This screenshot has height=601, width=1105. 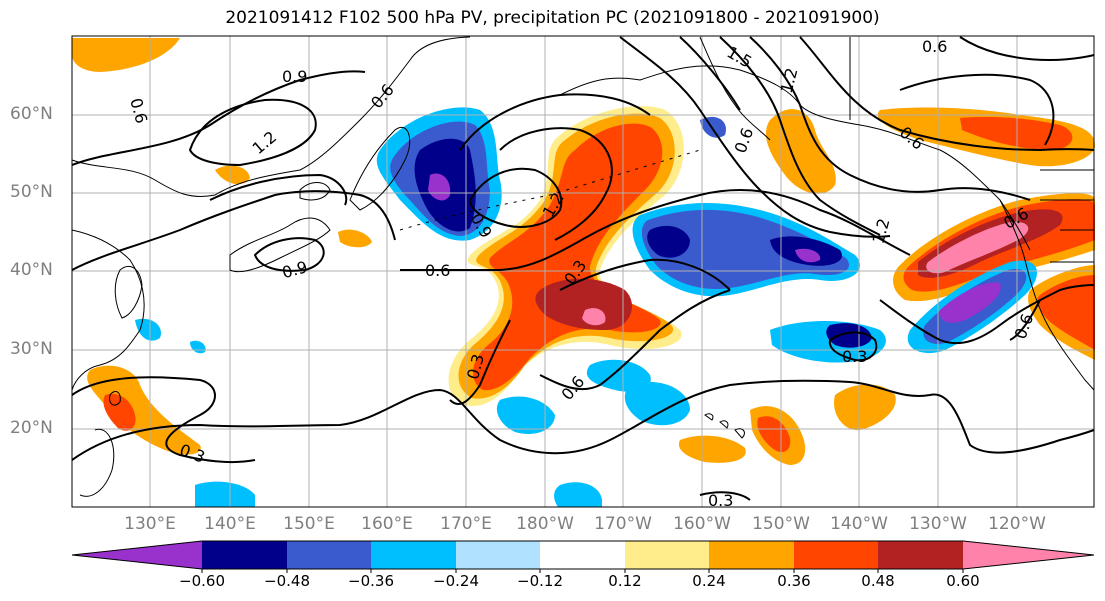 What do you see at coordinates (31, 349) in the screenshot?
I see `lat-label: 30°N` at bounding box center [31, 349].